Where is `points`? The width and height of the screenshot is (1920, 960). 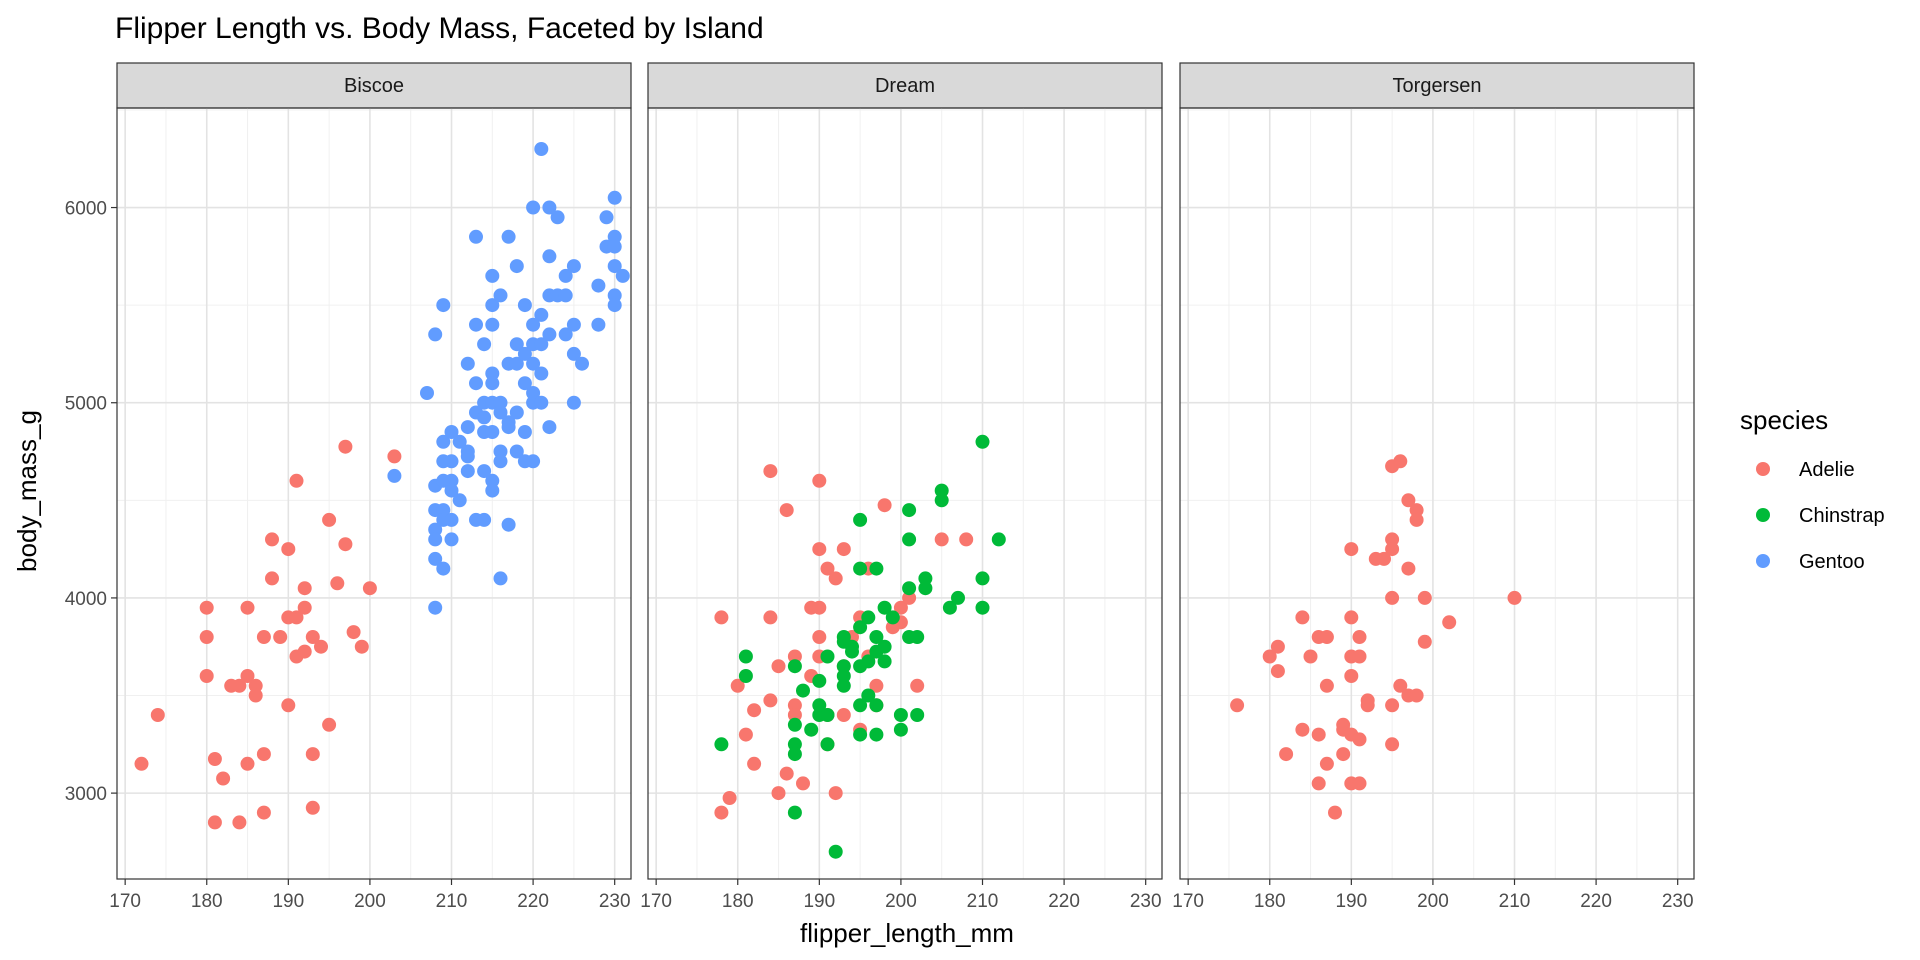
points is located at coordinates (1376, 637).